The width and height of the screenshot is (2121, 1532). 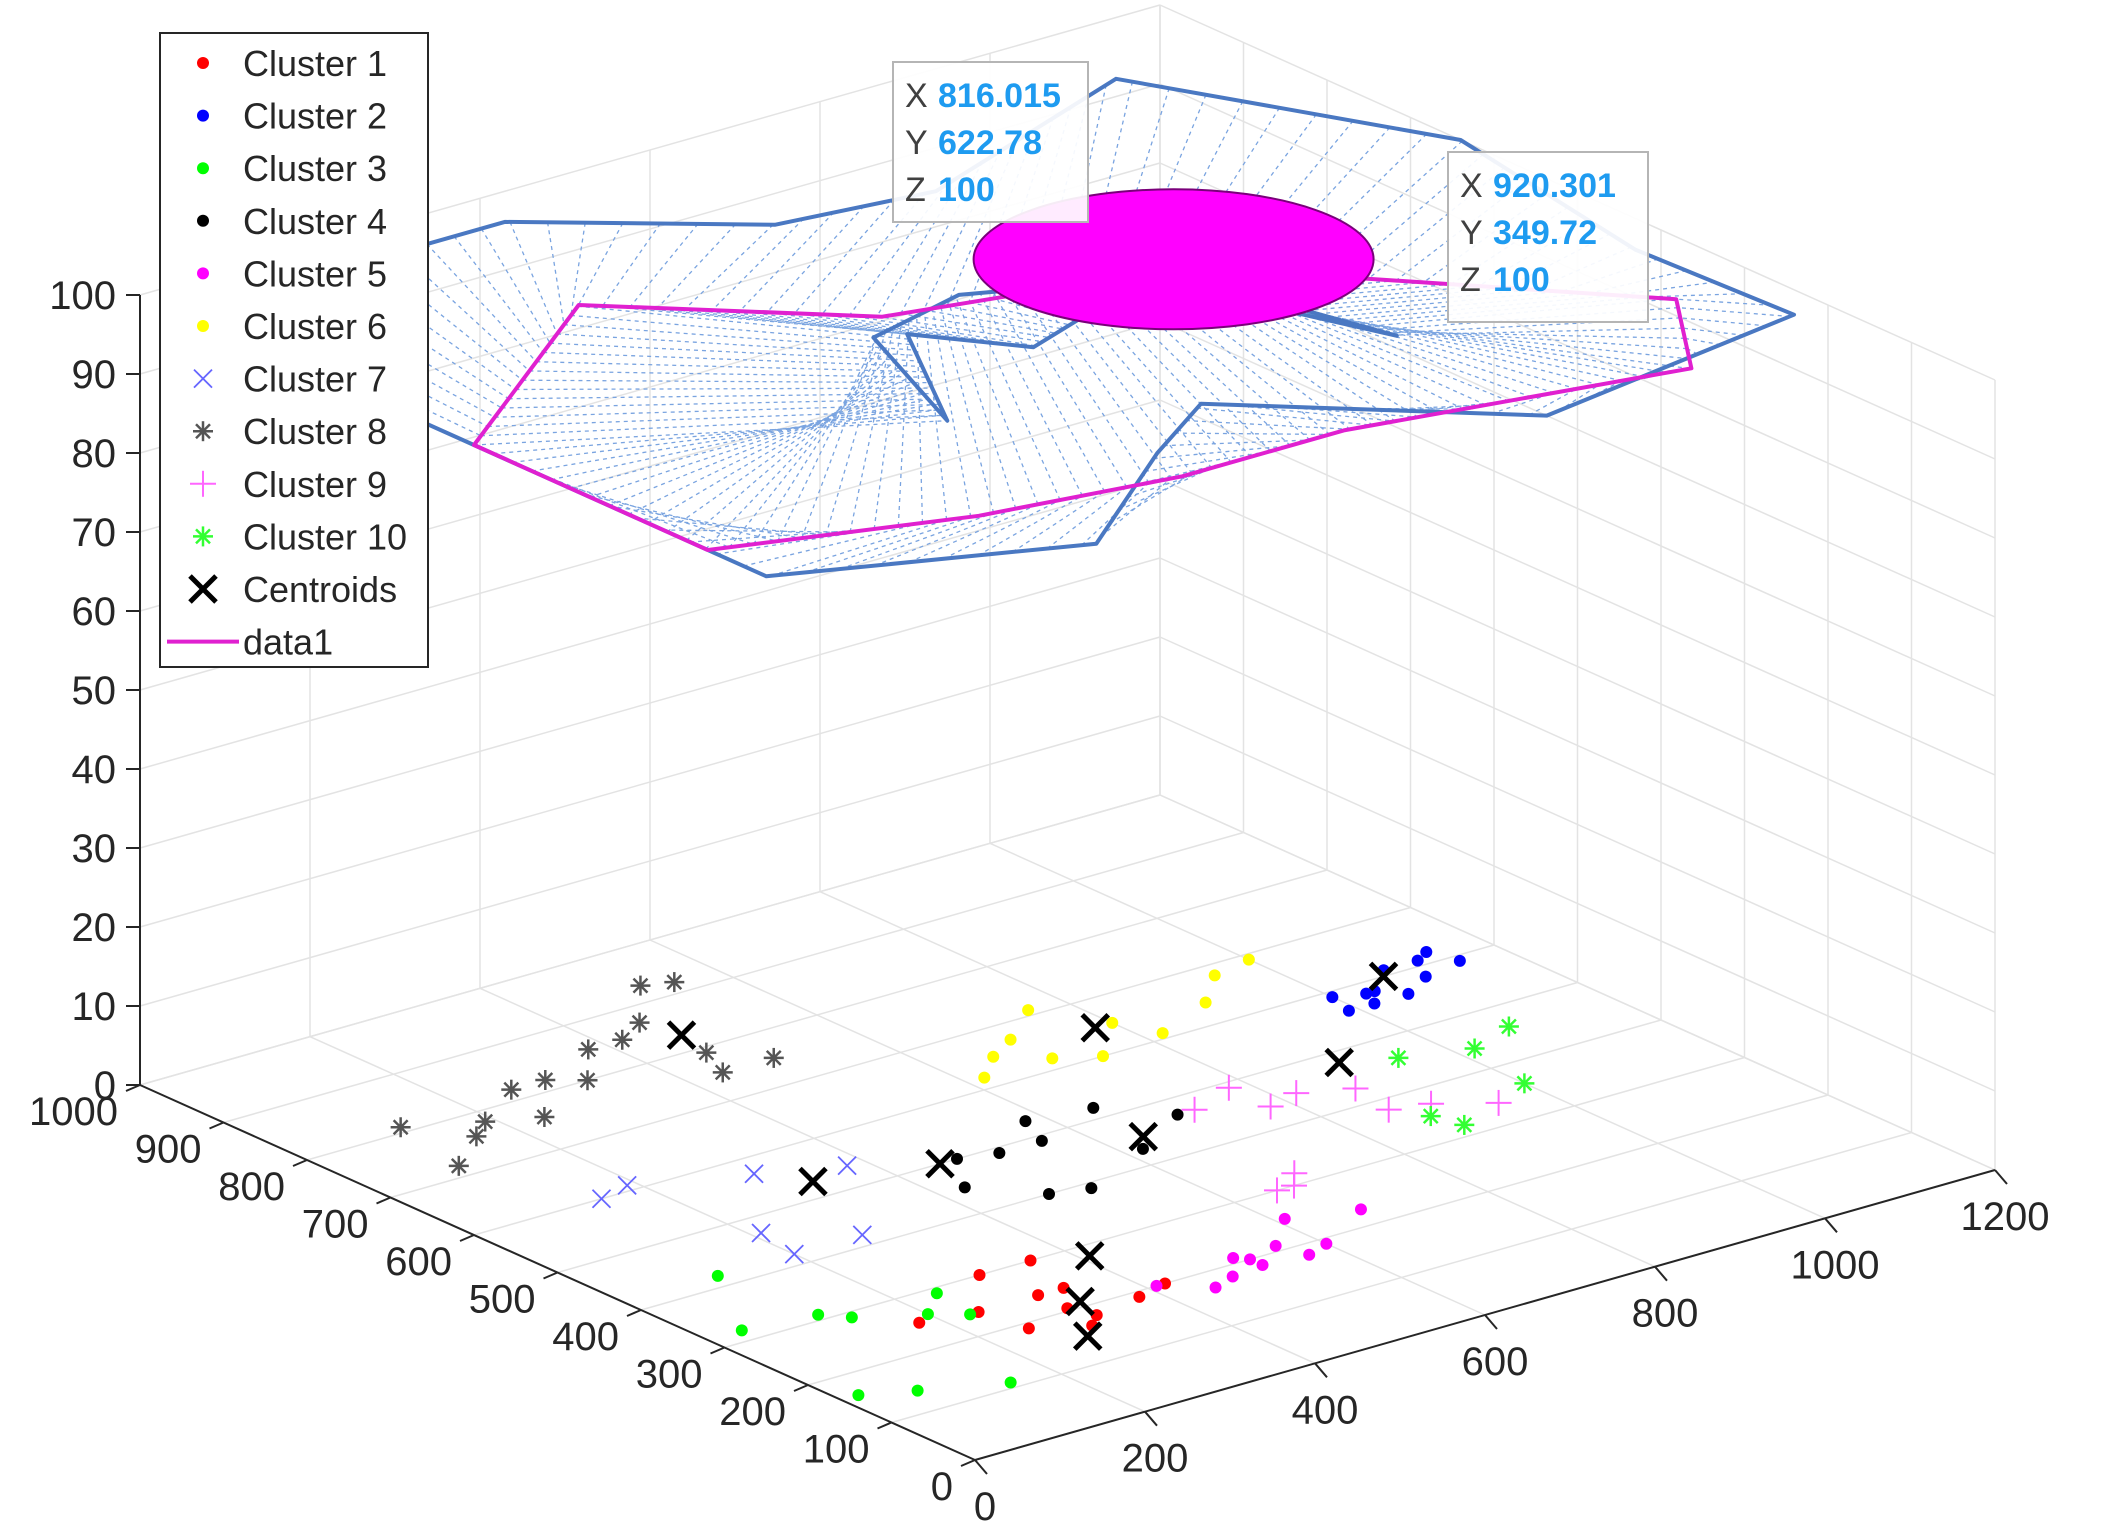 What do you see at coordinates (502, 1300) in the screenshot?
I see `y-tick-label: 500` at bounding box center [502, 1300].